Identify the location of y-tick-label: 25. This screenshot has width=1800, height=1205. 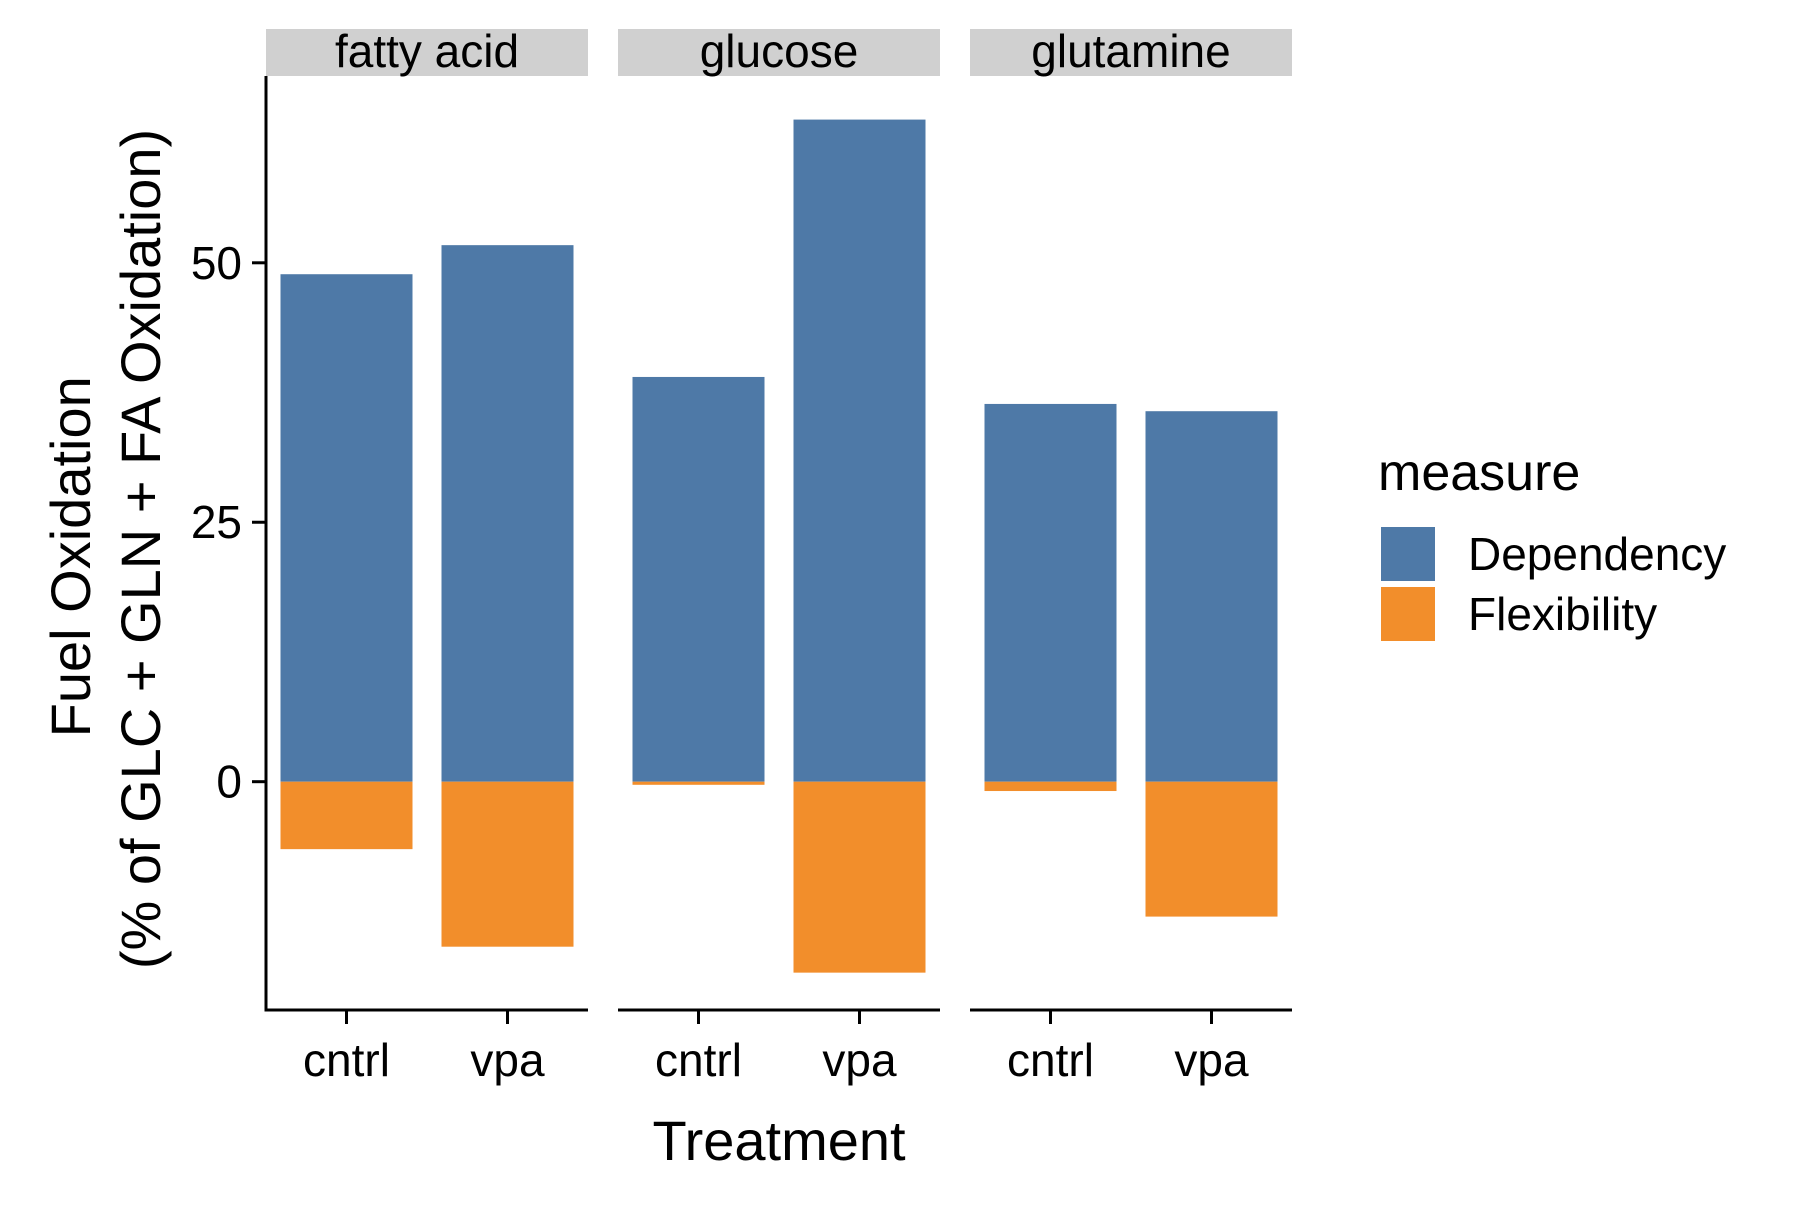
(216, 522).